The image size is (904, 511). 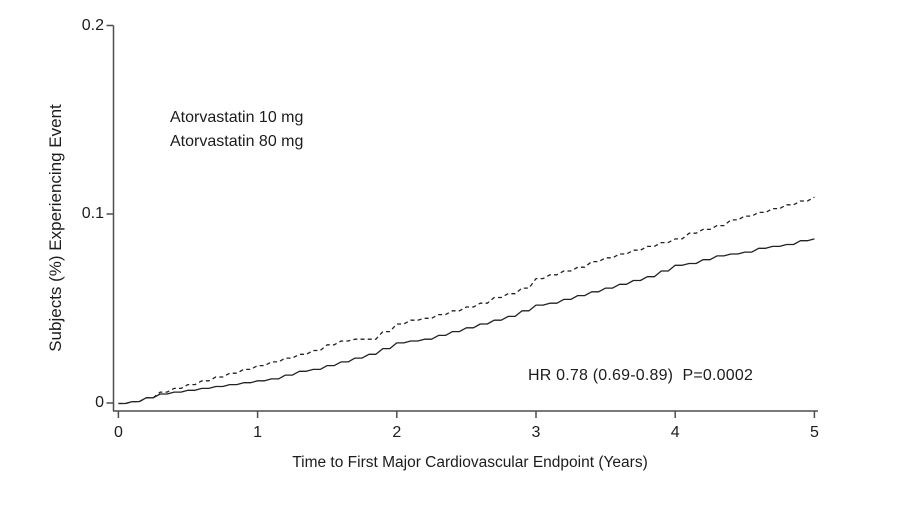 What do you see at coordinates (814, 432) in the screenshot?
I see `x-tick-label-5: 5` at bounding box center [814, 432].